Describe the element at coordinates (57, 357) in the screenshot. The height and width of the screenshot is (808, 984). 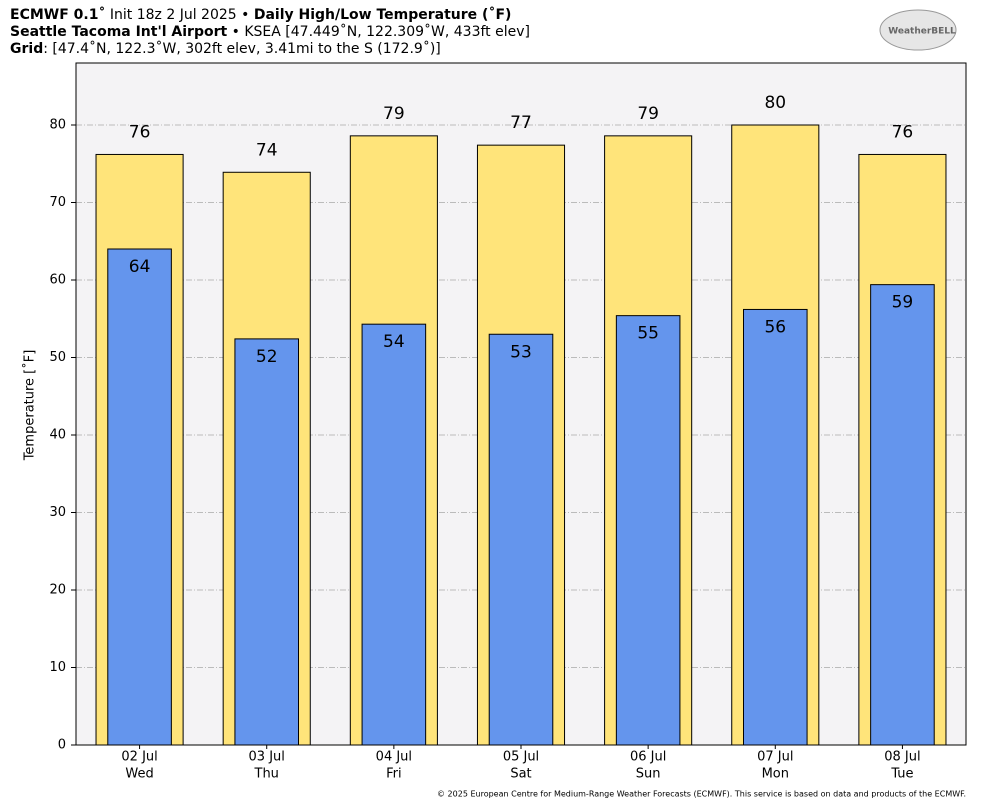
I see `y-tick-label: 50` at that location.